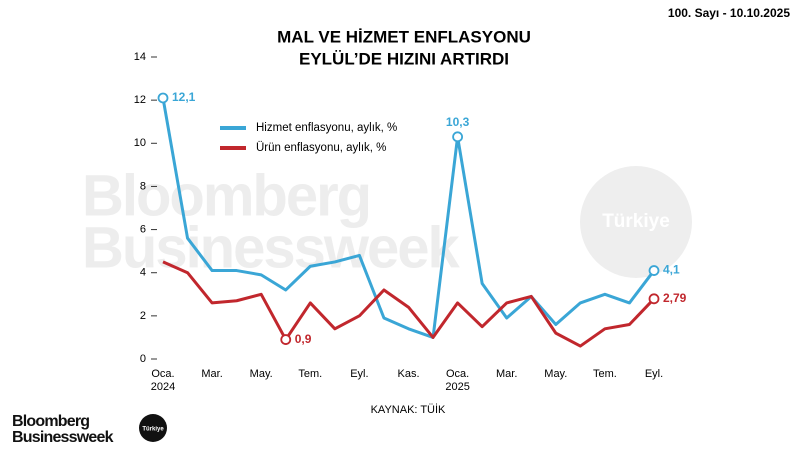  Describe the element at coordinates (140, 57) in the screenshot. I see `y-tick-label: 14` at that location.